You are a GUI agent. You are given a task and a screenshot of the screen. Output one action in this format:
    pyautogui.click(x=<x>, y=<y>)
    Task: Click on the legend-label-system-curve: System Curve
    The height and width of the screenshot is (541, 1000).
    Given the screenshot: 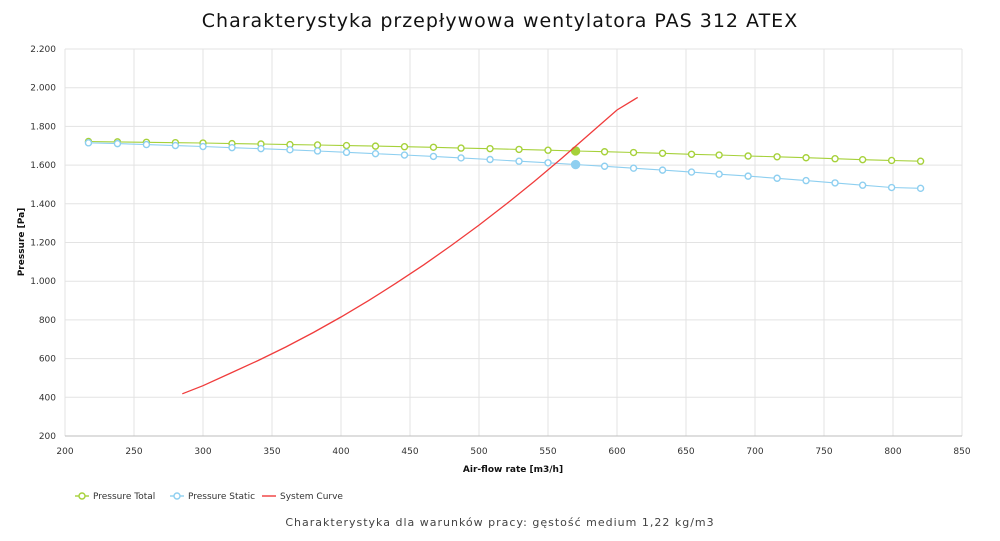 What is the action you would take?
    pyautogui.click(x=311, y=497)
    